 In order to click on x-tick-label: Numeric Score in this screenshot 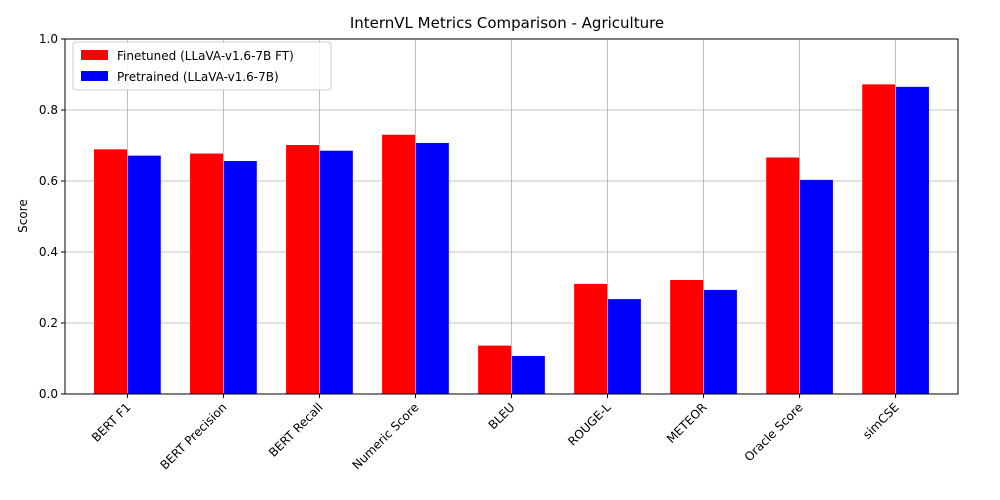, I will do `click(386, 436)`.